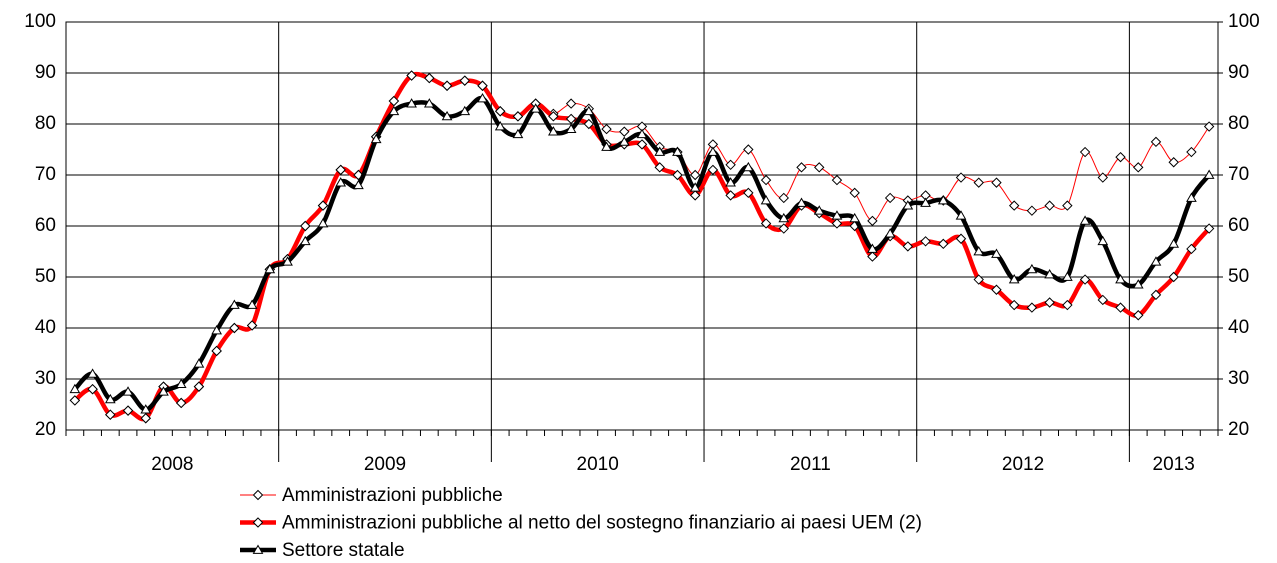 The height and width of the screenshot is (563, 1277). What do you see at coordinates (45, 174) in the screenshot?
I see `y-tick-label: 70` at bounding box center [45, 174].